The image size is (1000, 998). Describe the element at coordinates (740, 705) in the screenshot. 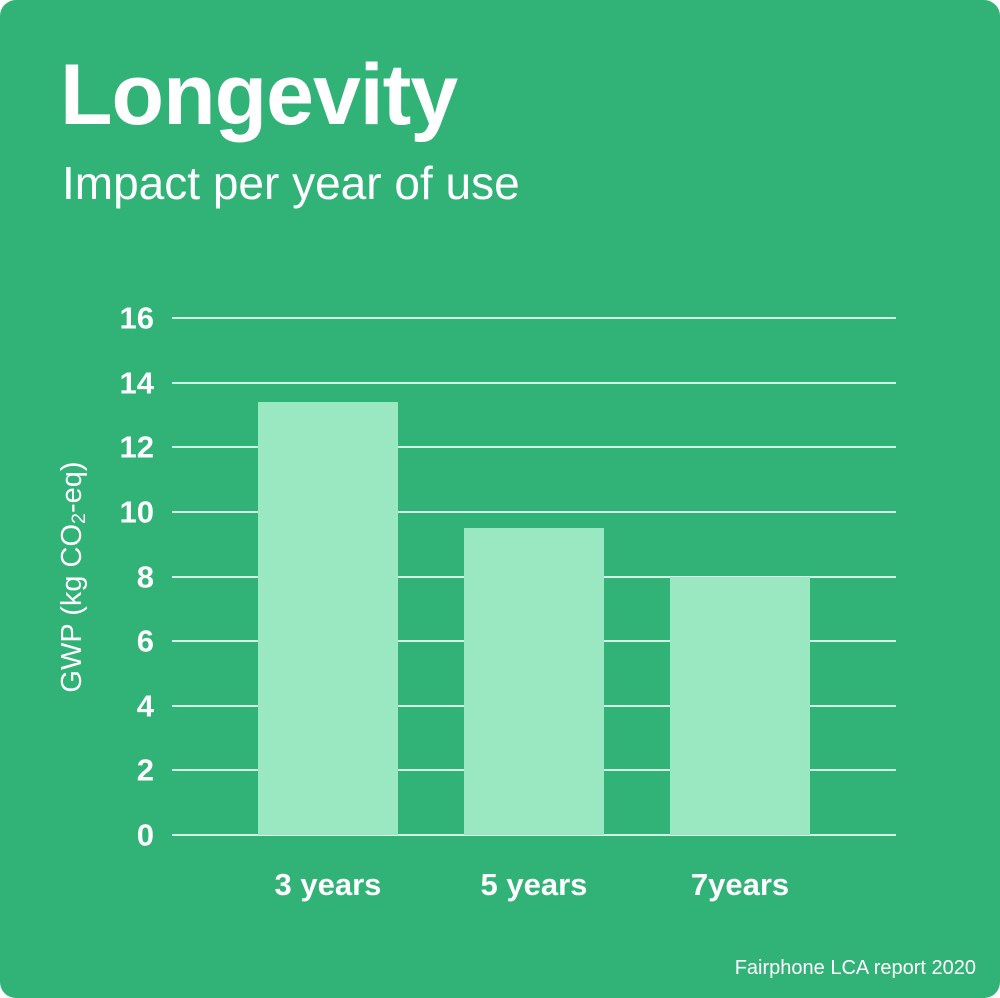

I see `bar-7years` at that location.